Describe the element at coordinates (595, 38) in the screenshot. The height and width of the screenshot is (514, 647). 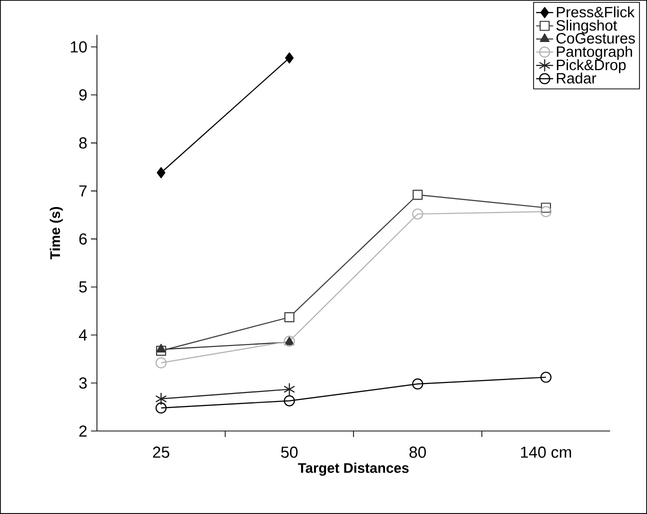
I see `legend-label: CoGestures` at that location.